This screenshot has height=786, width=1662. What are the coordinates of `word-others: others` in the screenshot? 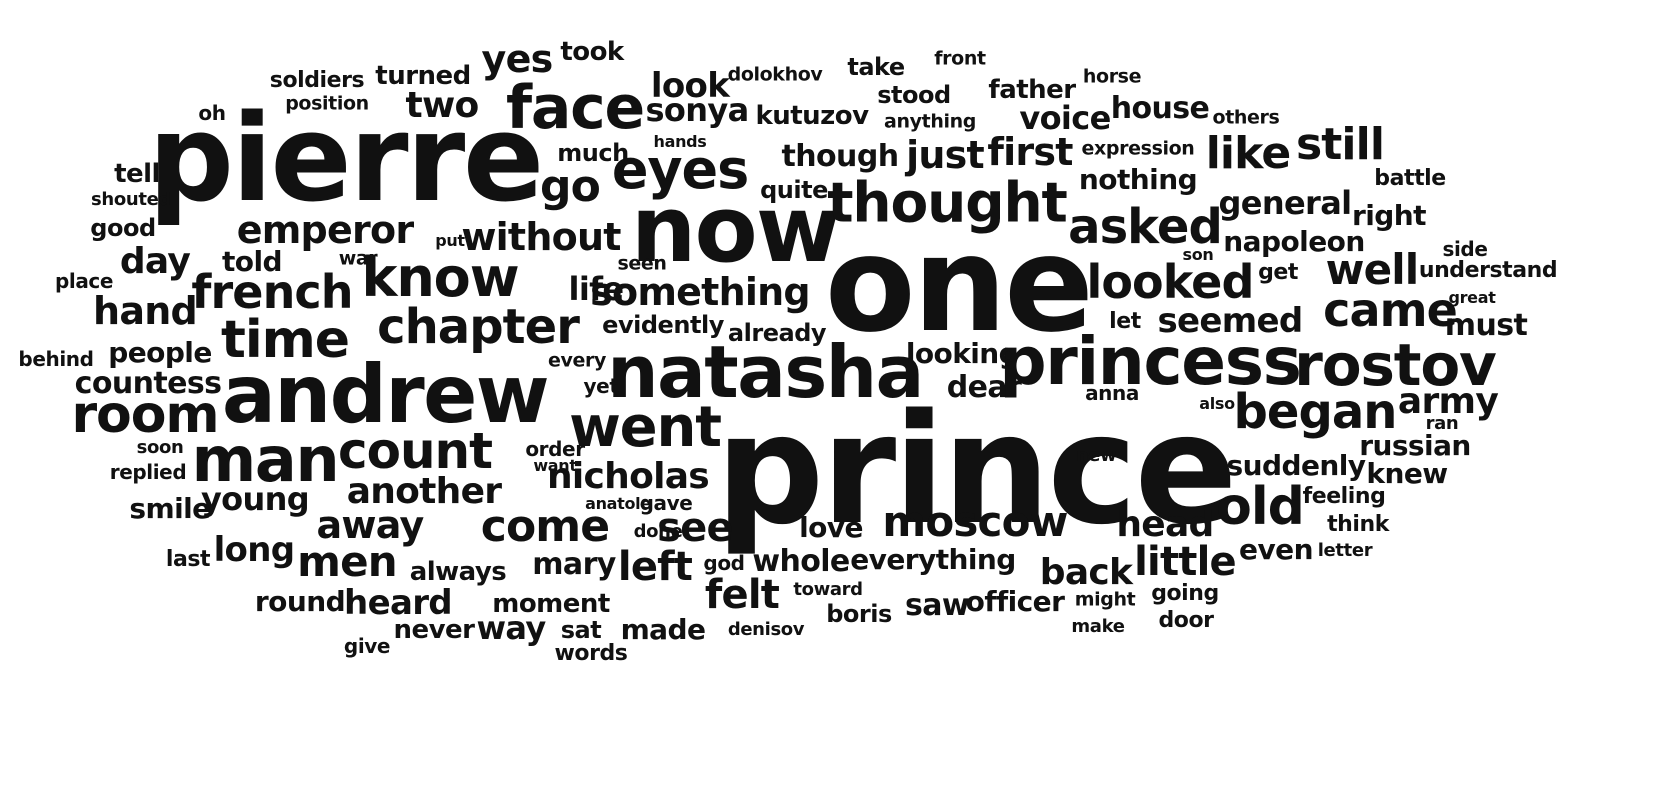 It's located at (1246, 117).